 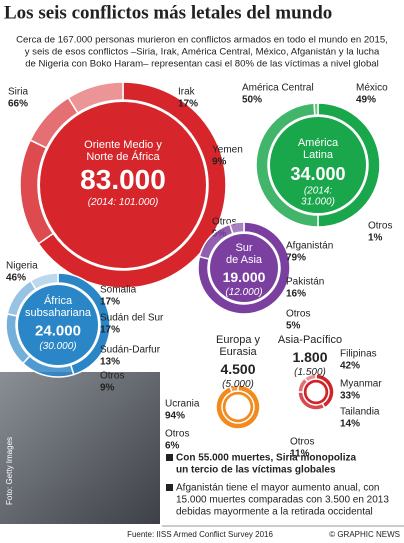 I want to click on segment-label: Filipinas, so click(x=358, y=354).